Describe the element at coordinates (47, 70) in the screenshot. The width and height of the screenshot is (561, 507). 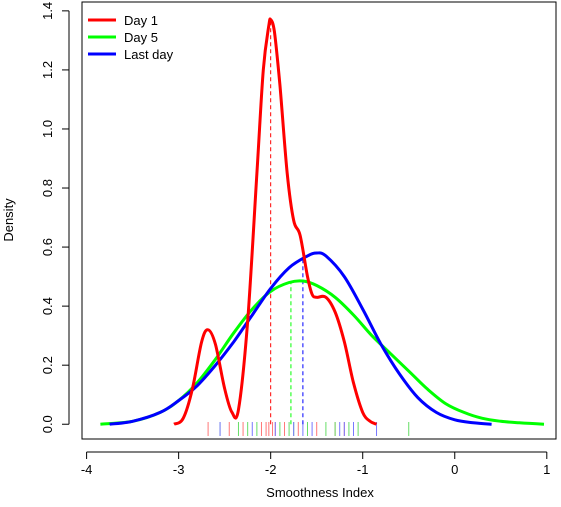
I see `y-tick-label: 1.2` at that location.